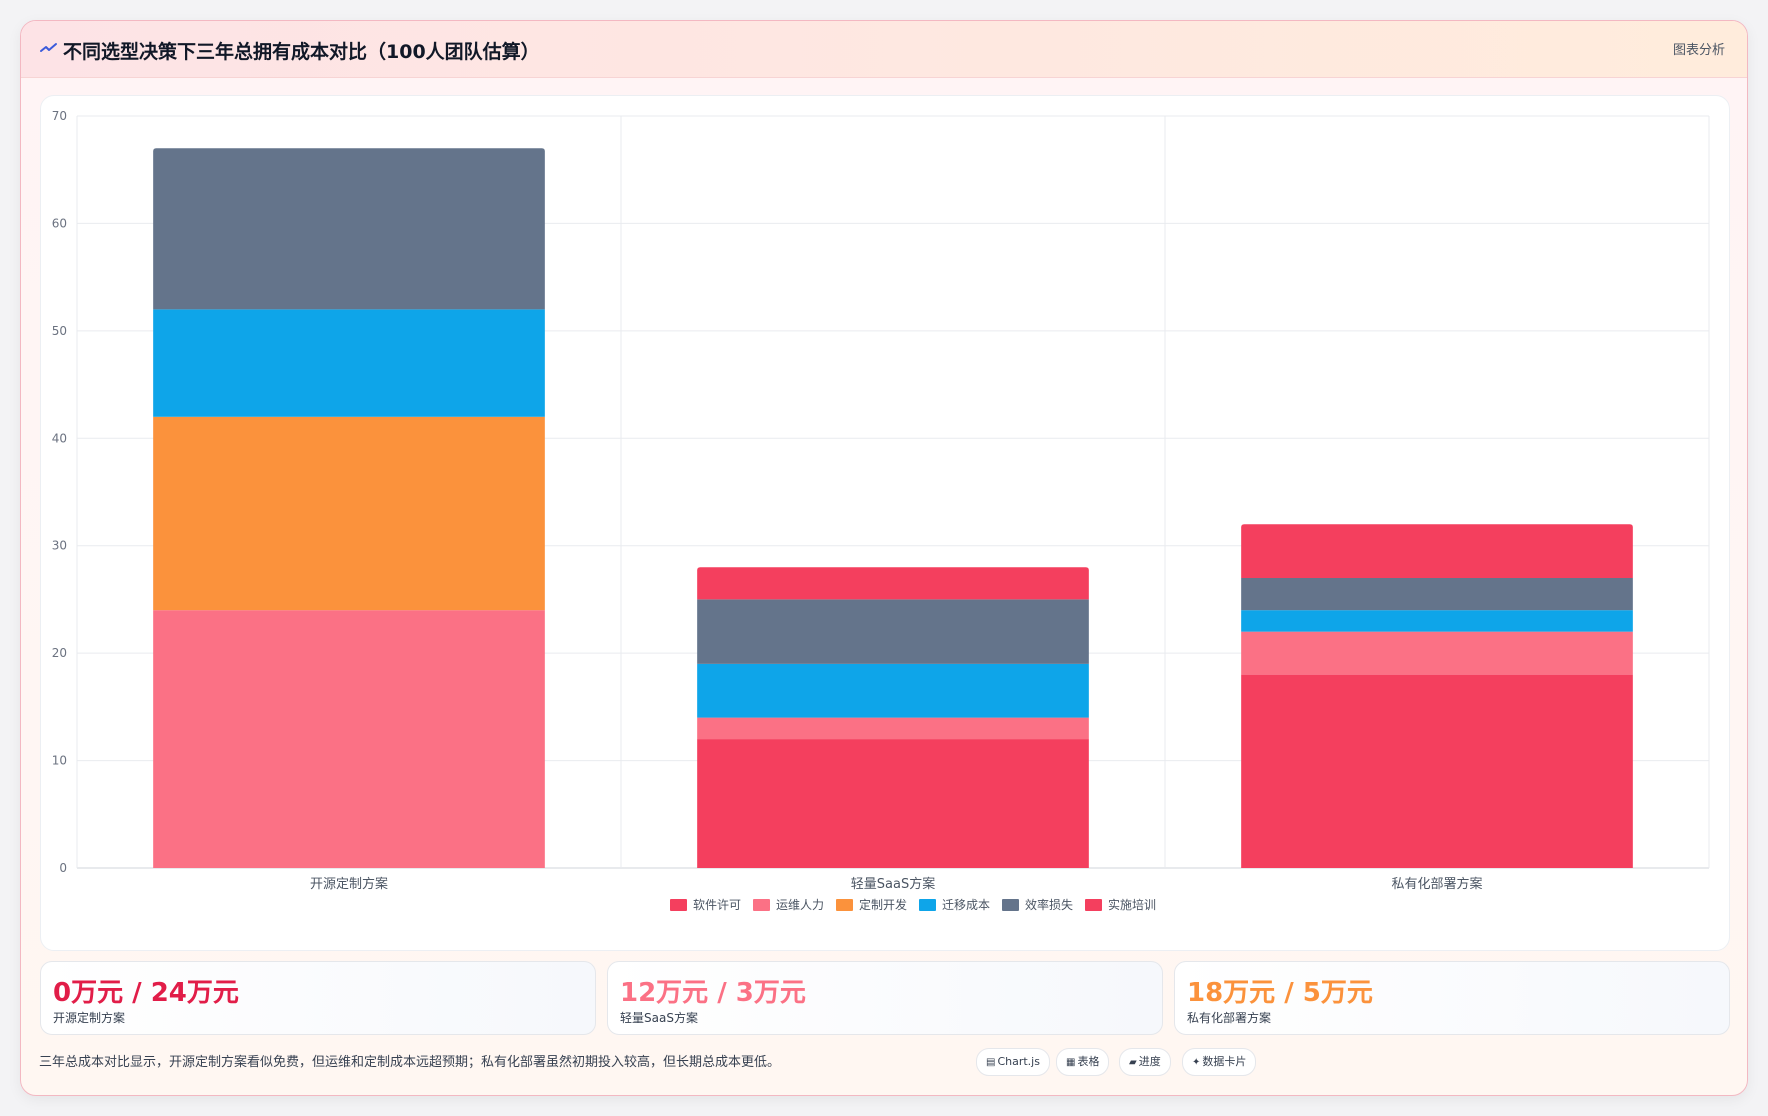  What do you see at coordinates (59, 438) in the screenshot?
I see `y-tick-label: 40` at bounding box center [59, 438].